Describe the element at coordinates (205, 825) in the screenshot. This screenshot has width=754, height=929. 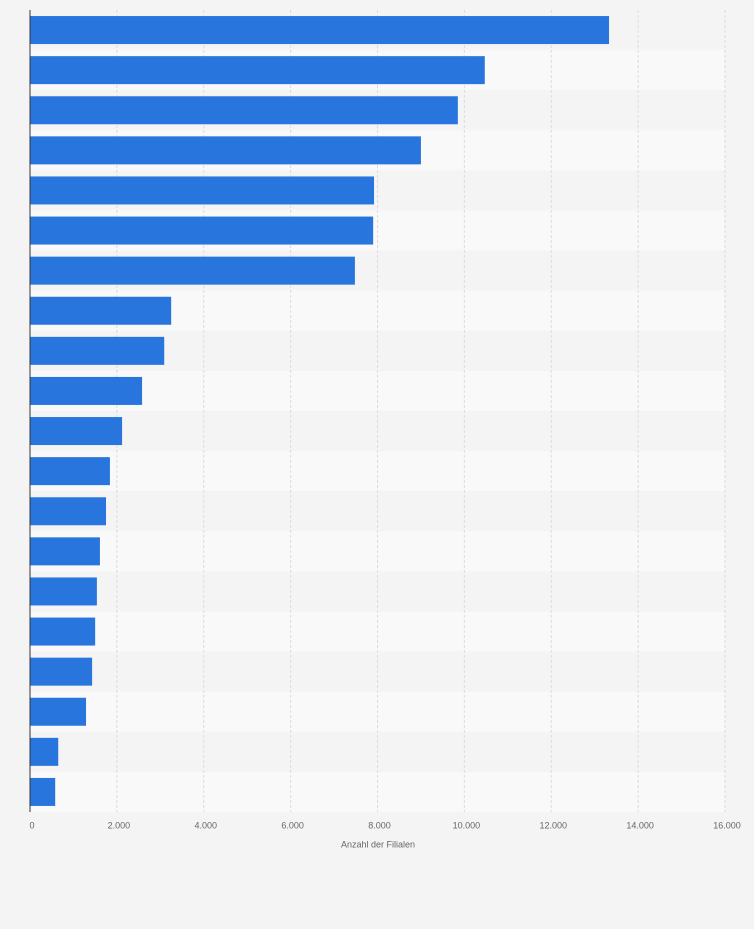
I see `x-tick-label: 4.000` at that location.